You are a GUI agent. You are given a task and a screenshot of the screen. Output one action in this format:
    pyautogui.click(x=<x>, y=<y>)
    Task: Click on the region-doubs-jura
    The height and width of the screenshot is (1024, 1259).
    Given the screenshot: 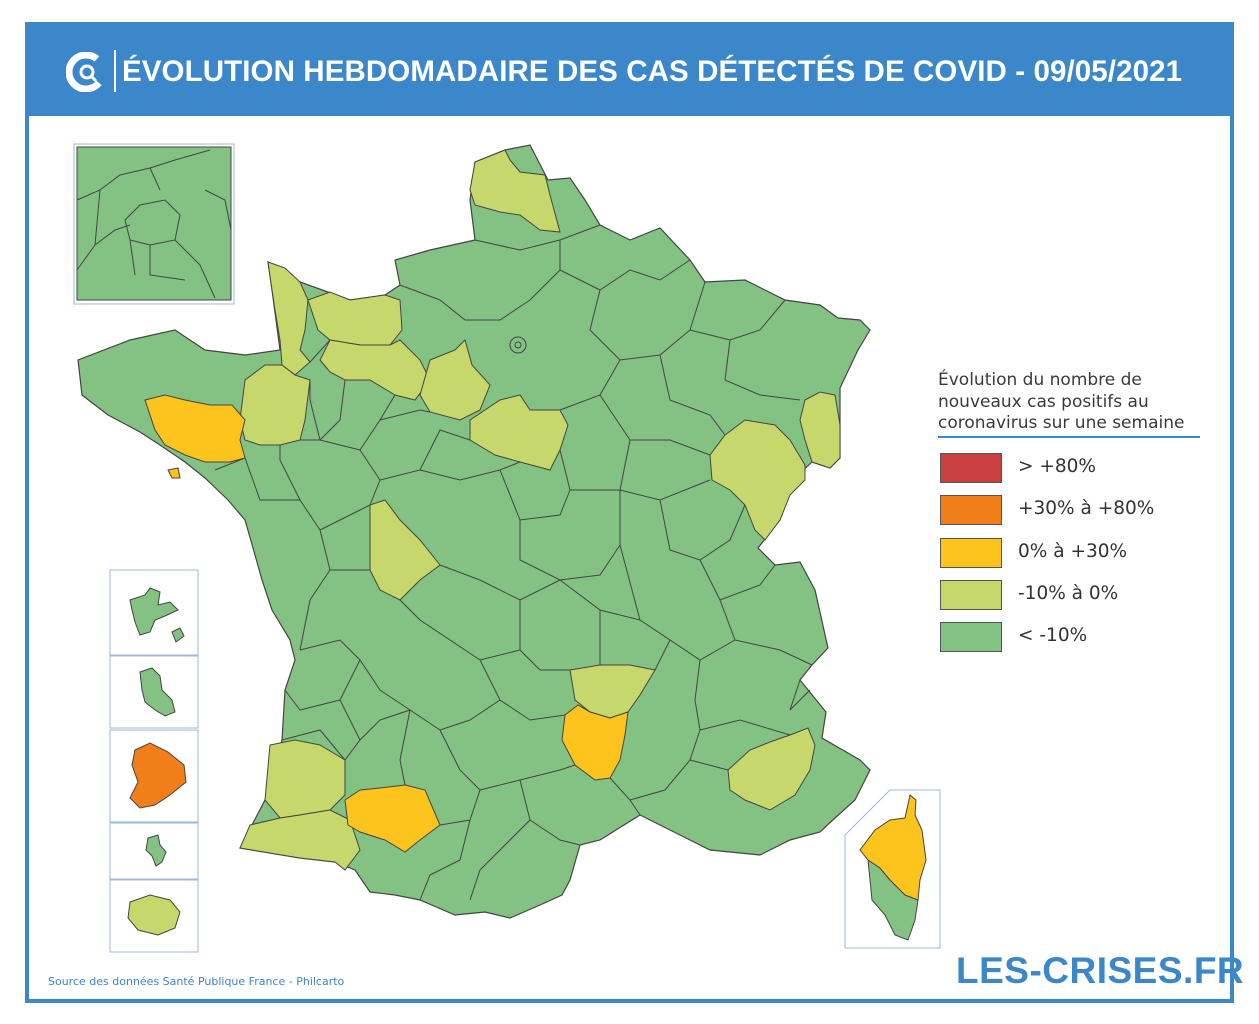 What is the action you would take?
    pyautogui.click(x=757, y=480)
    